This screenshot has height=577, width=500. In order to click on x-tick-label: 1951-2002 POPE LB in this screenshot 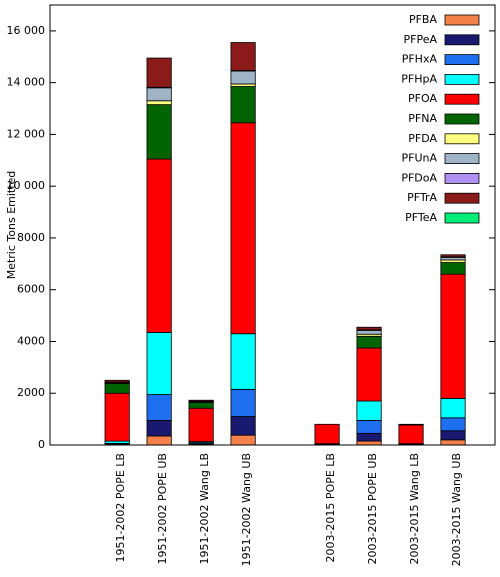, I will do `click(120, 508)`.